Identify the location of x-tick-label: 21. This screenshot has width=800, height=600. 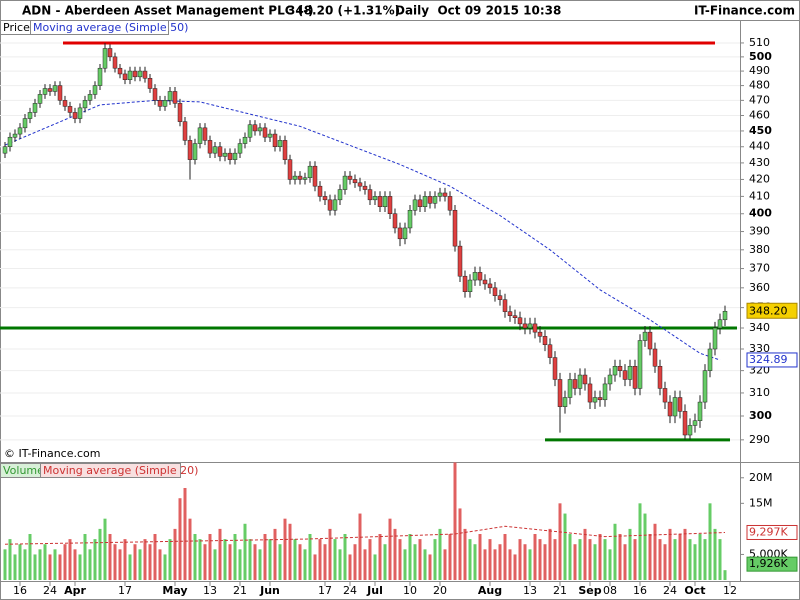
(560, 590).